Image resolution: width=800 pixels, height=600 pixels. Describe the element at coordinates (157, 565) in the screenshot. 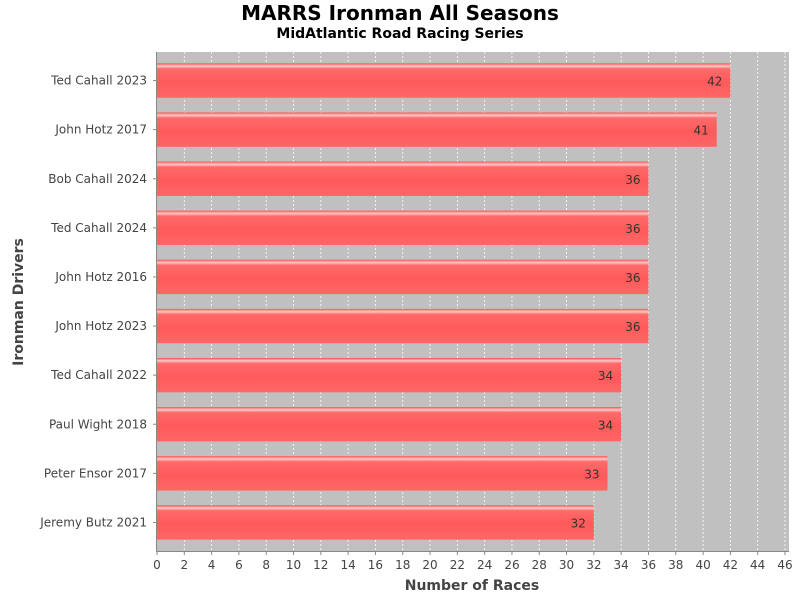

I see `x-tick-label: 0` at that location.